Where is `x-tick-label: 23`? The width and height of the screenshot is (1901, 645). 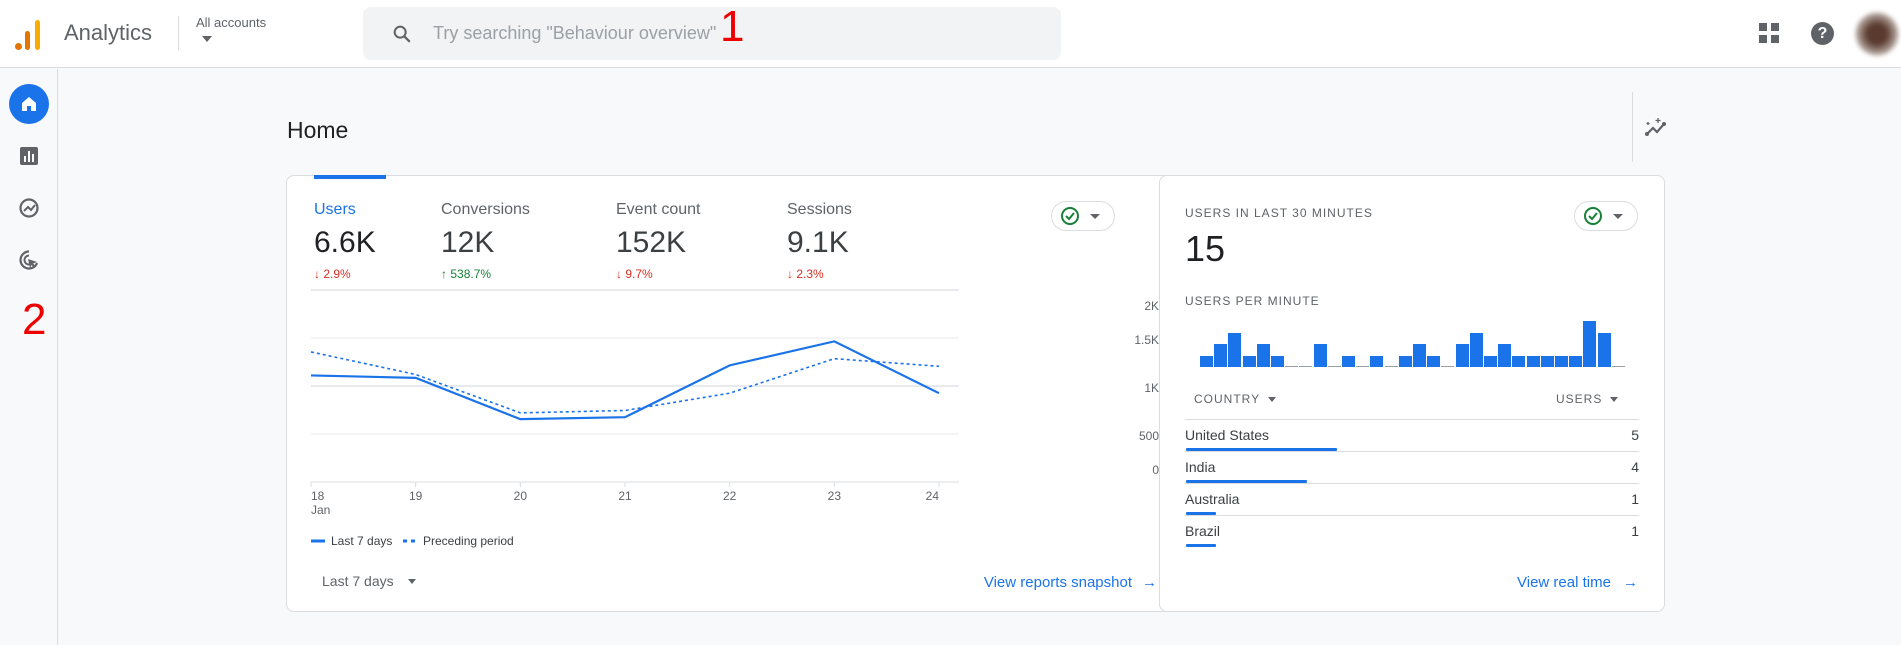
x-tick-label: 23 is located at coordinates (835, 496).